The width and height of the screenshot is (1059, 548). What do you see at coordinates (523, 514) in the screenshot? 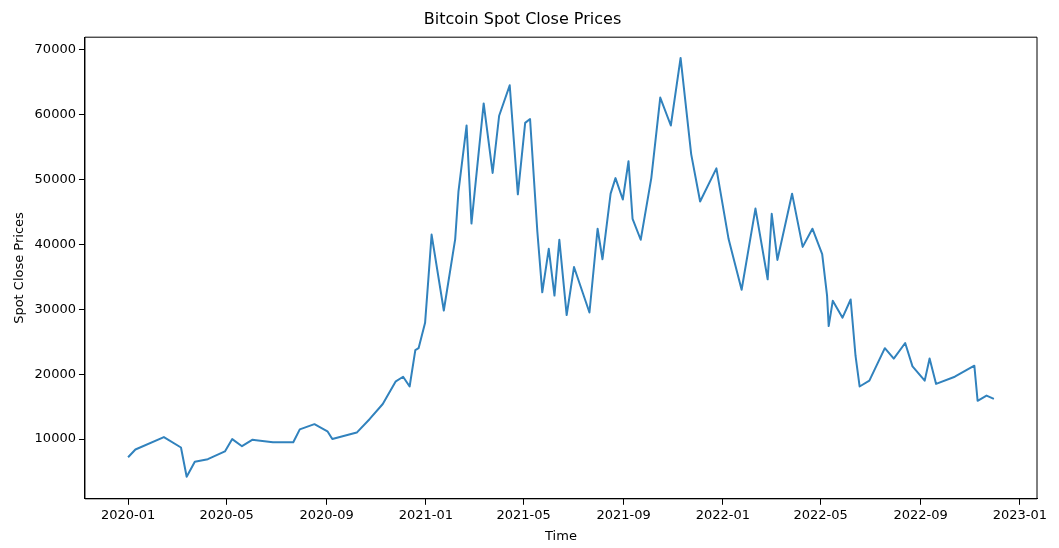
I see `x-tick-label: 2021-05` at bounding box center [523, 514].